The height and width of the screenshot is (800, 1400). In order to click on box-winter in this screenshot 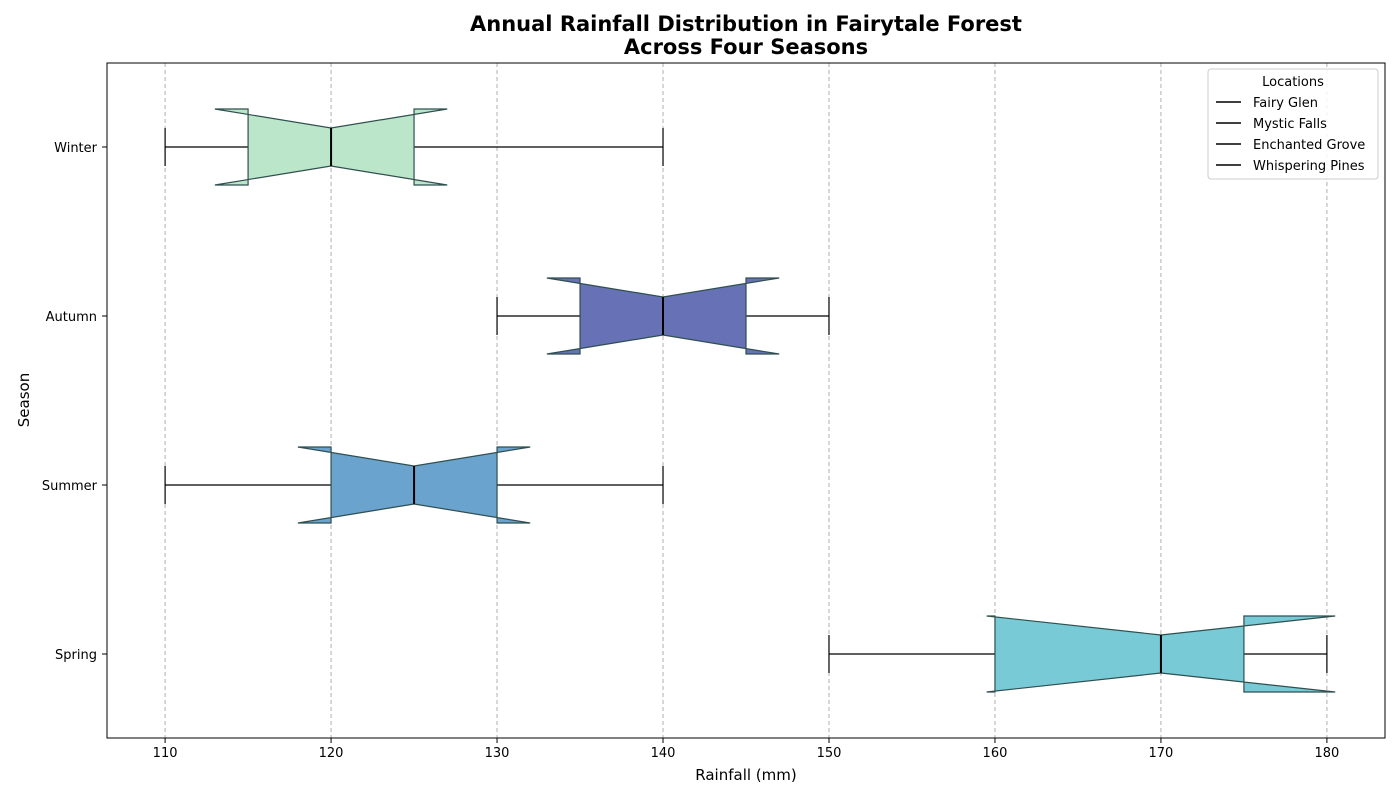, I will do `click(414, 147)`.